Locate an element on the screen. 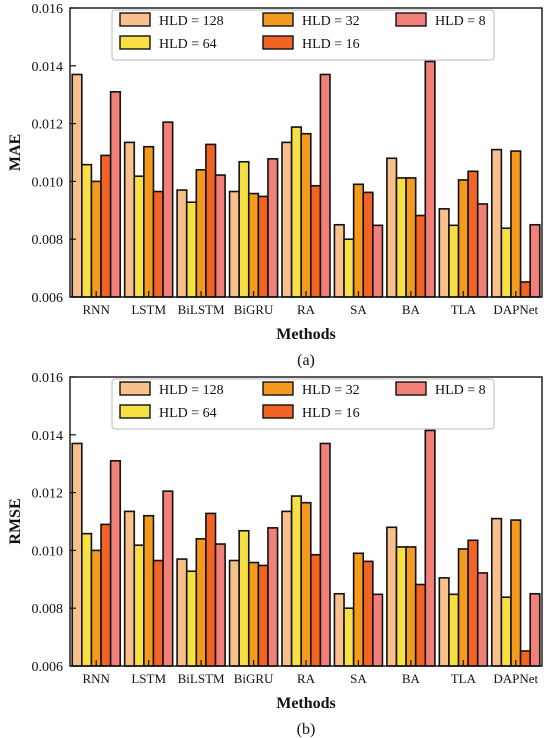 The height and width of the screenshot is (738, 550). y-tick-label: 0.012 is located at coordinates (48, 494).